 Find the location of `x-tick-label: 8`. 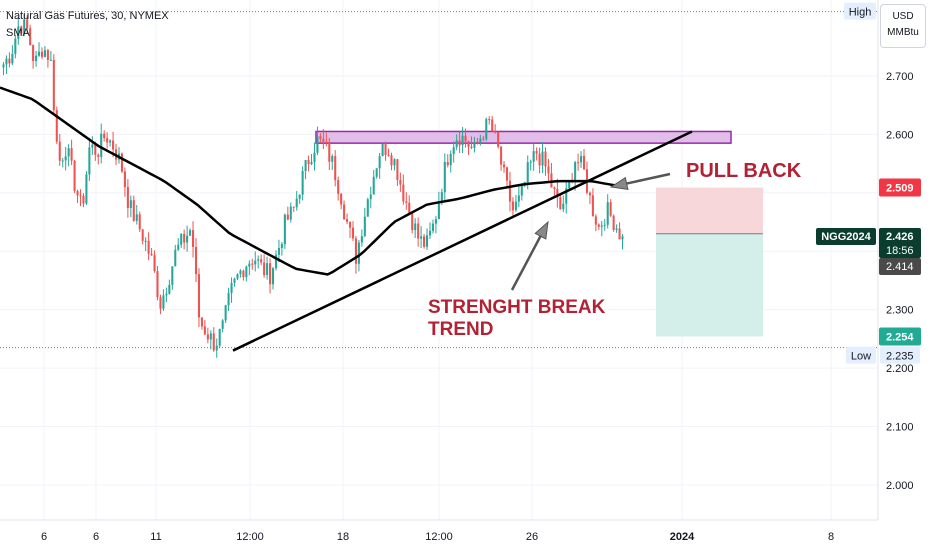

x-tick-label: 8 is located at coordinates (831, 537).